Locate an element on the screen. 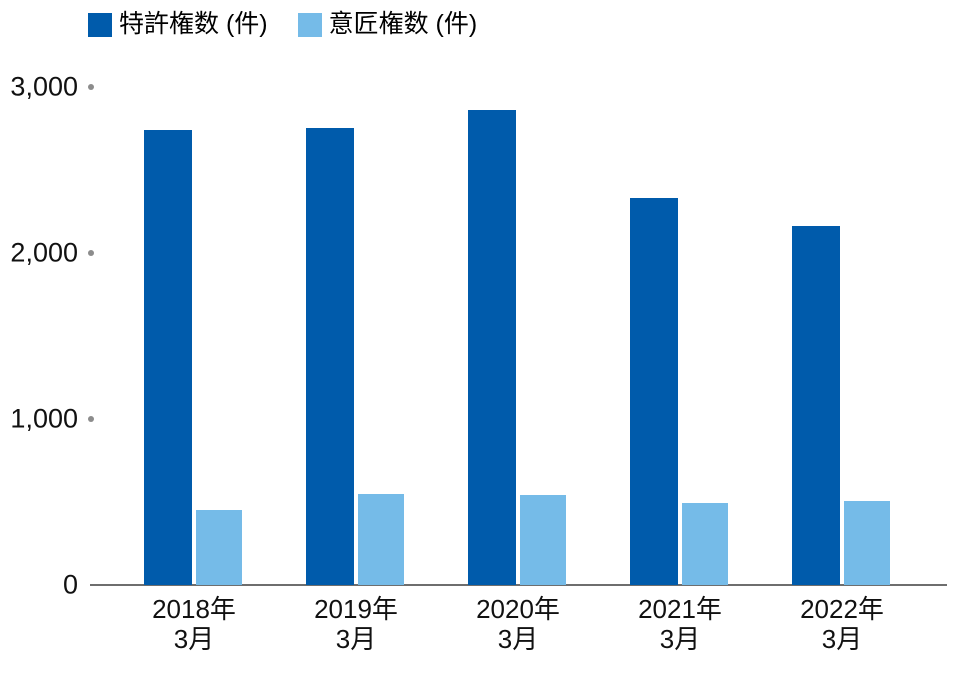 This screenshot has height=687, width=967. legend-label: 特許権数 (件) is located at coordinates (193, 24).